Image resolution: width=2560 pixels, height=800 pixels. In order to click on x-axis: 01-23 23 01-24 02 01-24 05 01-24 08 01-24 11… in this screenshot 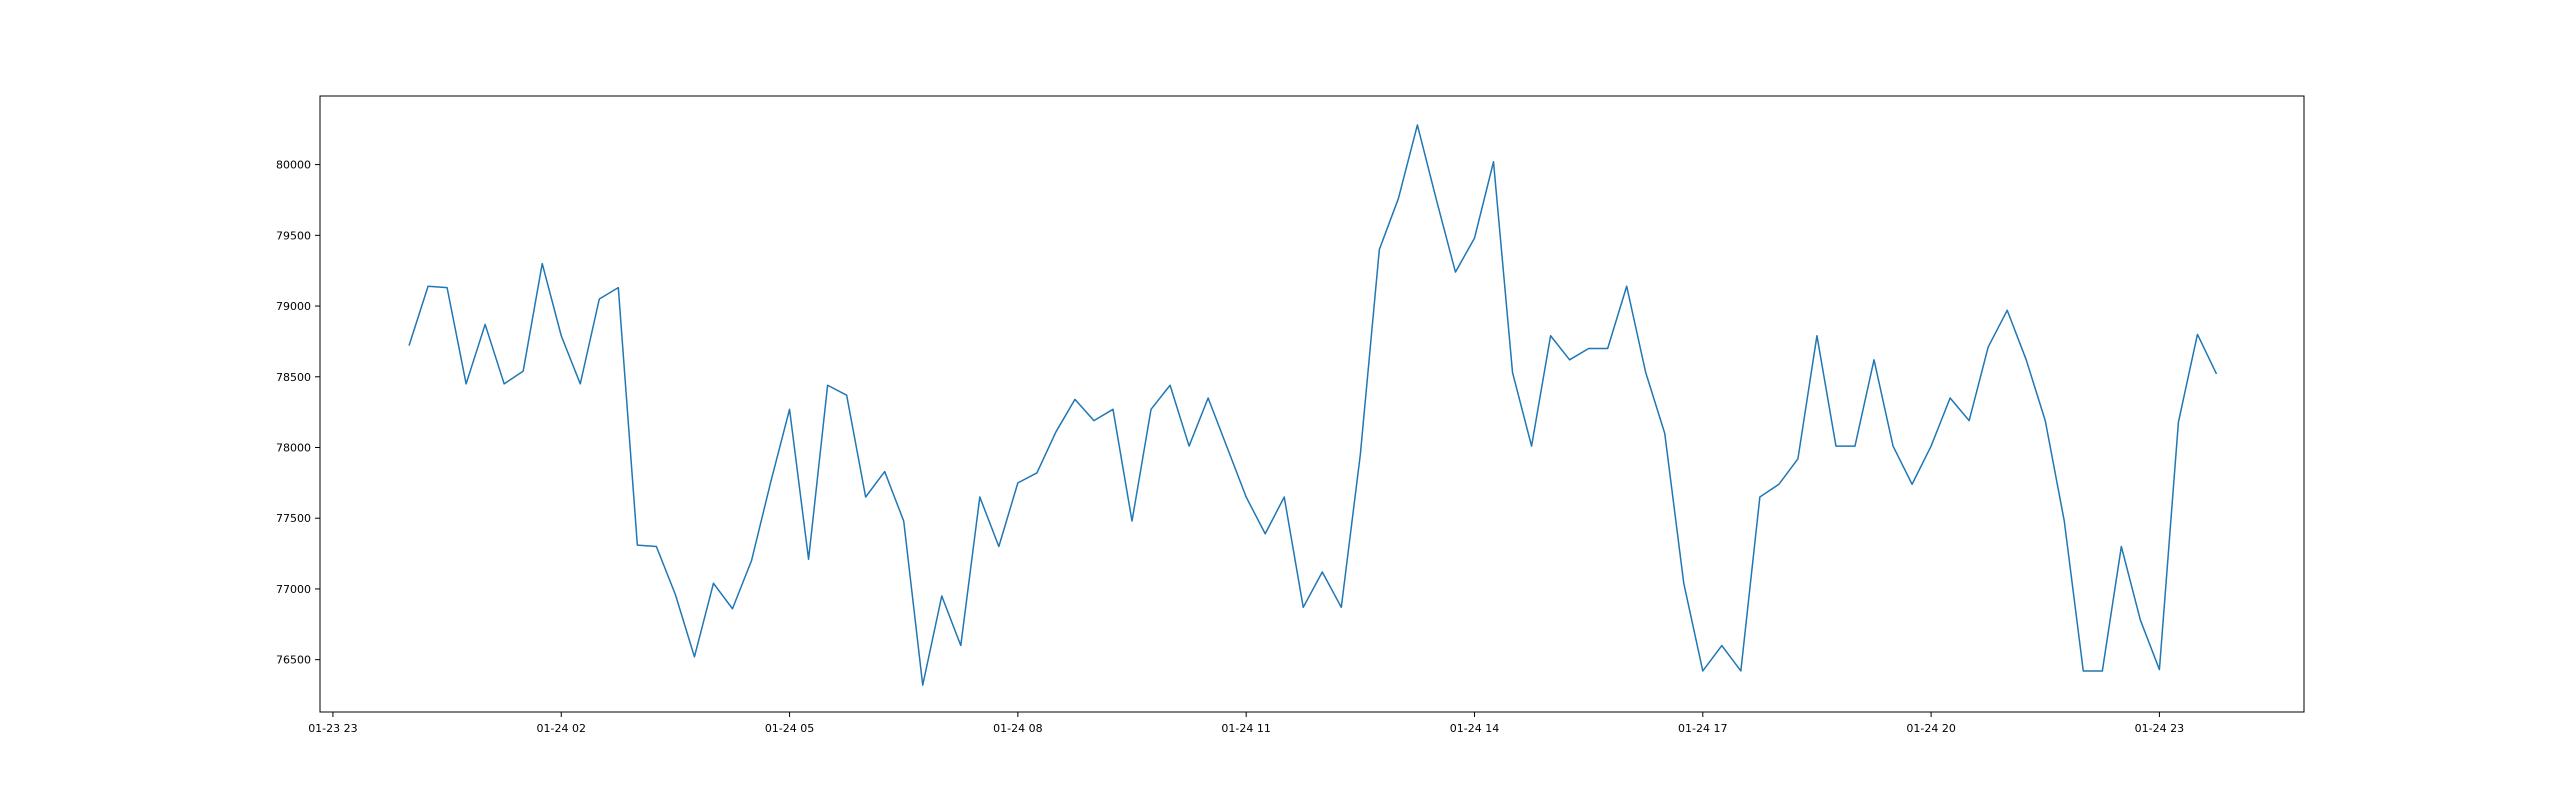, I will do `click(1246, 723)`.